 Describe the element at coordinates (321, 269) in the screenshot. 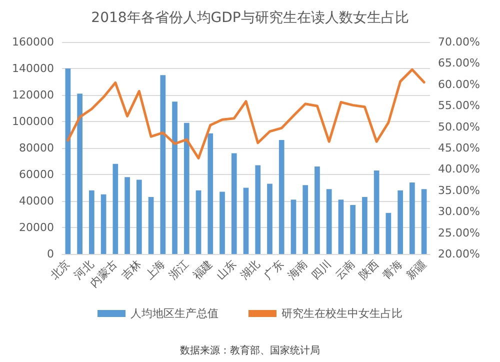

I see `x-tick-label: 四川` at that location.